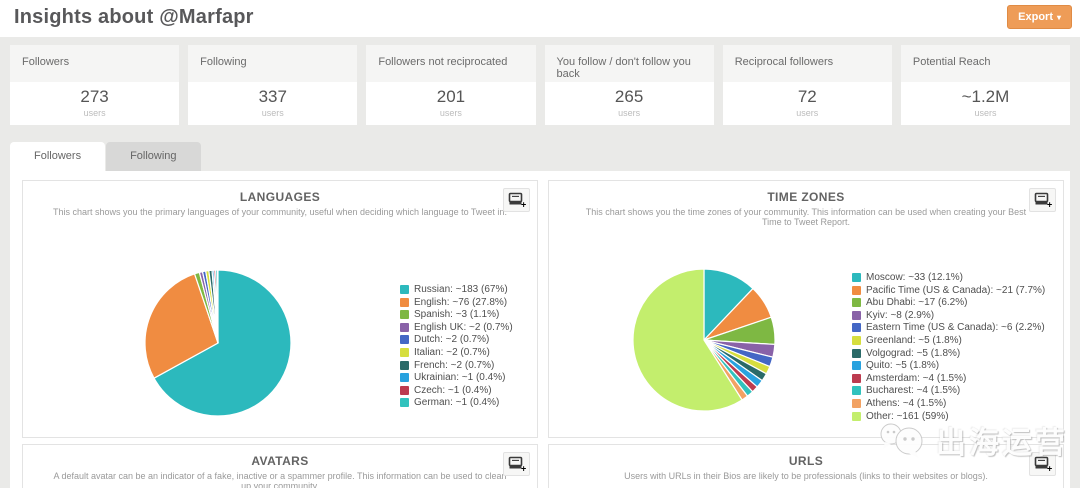 The height and width of the screenshot is (488, 1080). Describe the element at coordinates (181, 326) in the screenshot. I see `pie-slice-english` at that location.